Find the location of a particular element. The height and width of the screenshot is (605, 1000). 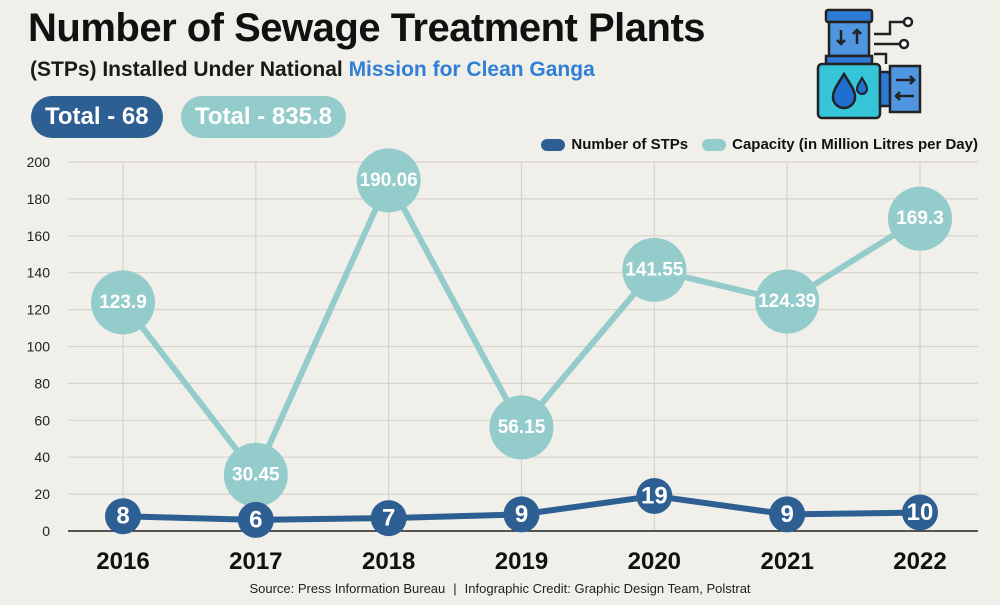

y-tick-label: 140 is located at coordinates (39, 273).